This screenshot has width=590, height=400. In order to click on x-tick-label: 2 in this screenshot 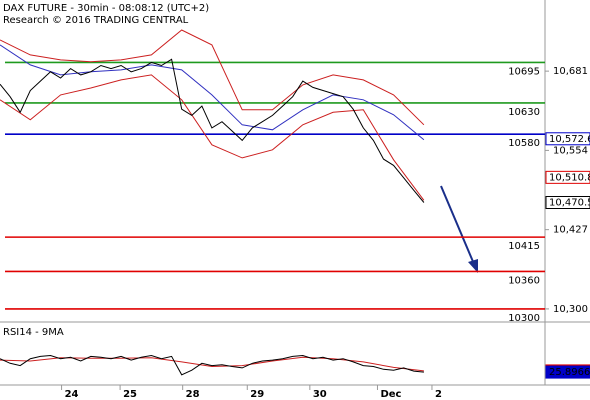, I will do `click(438, 394)`.